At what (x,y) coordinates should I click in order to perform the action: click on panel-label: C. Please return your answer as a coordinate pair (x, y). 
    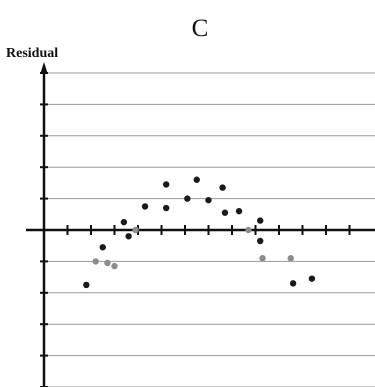
    Looking at the image, I should click on (200, 28).